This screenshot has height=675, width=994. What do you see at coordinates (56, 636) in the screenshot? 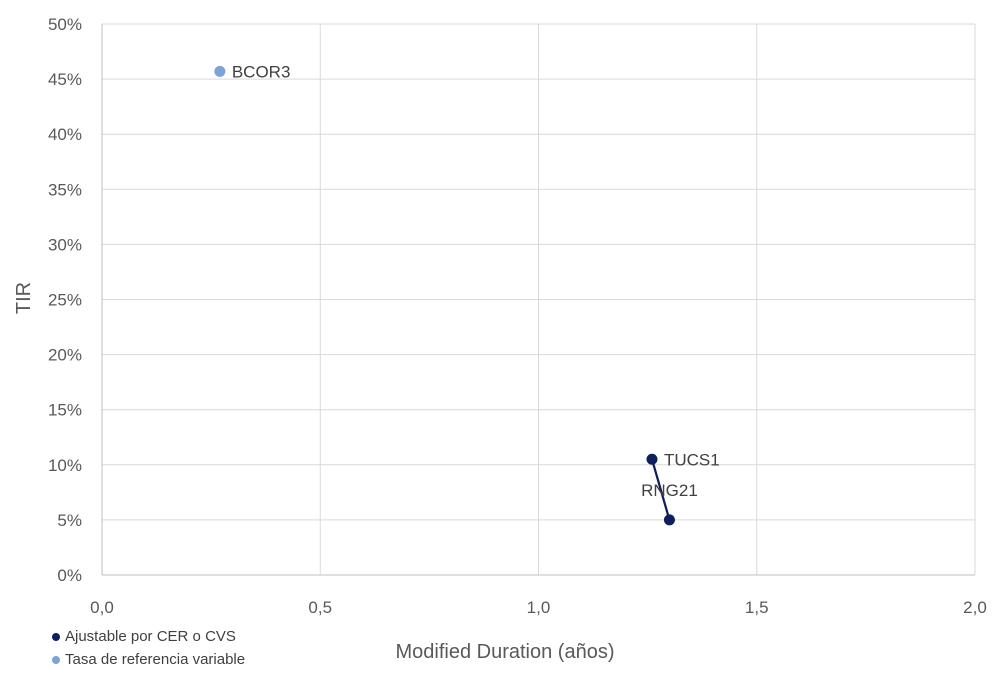
I see `legend-marker-cer` at bounding box center [56, 636].